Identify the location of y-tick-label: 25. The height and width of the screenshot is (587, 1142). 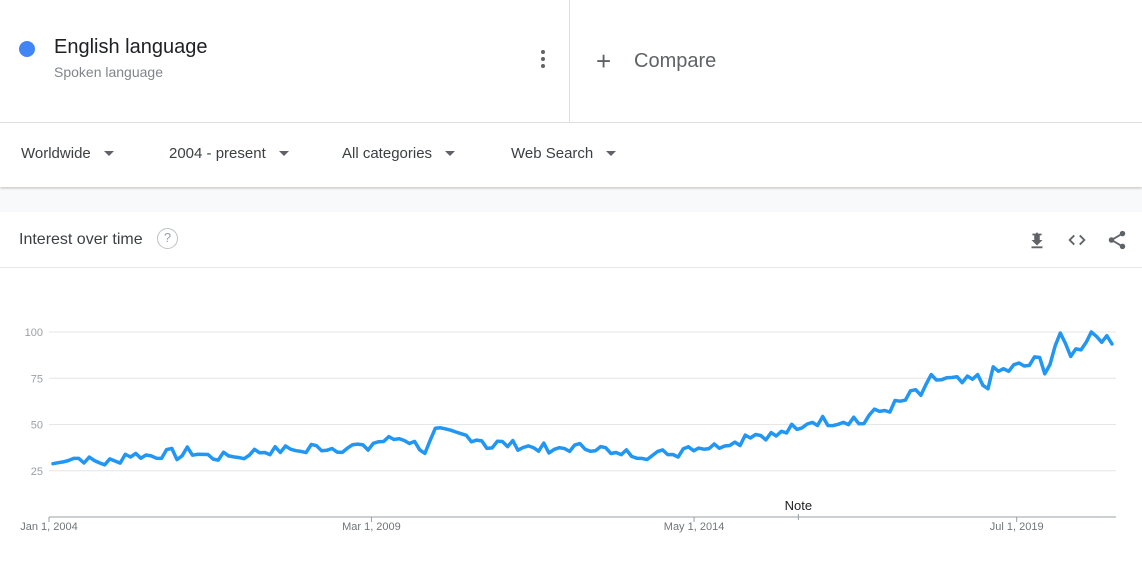
(37, 472).